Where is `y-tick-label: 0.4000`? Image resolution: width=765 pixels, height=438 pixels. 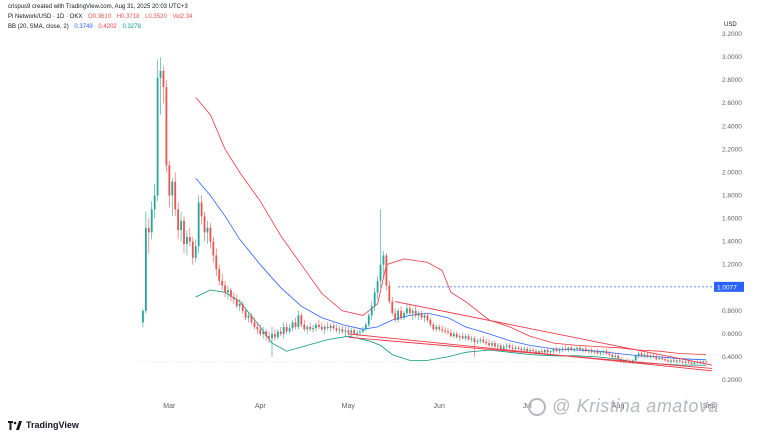
y-tick-label: 0.4000 is located at coordinates (732, 357).